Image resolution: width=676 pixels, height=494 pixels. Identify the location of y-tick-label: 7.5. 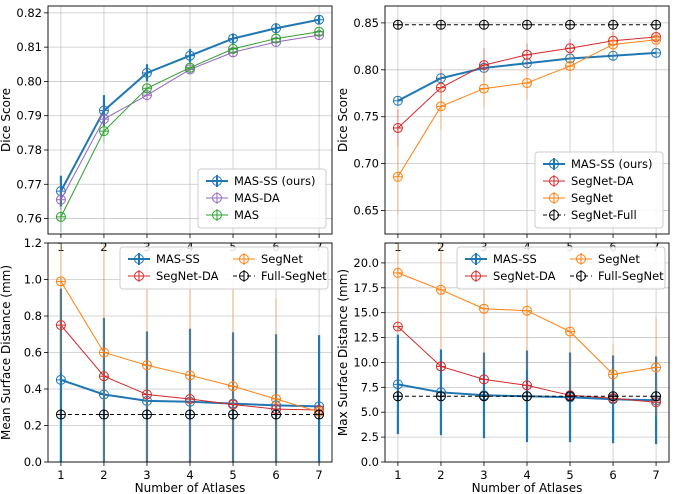
(370, 387).